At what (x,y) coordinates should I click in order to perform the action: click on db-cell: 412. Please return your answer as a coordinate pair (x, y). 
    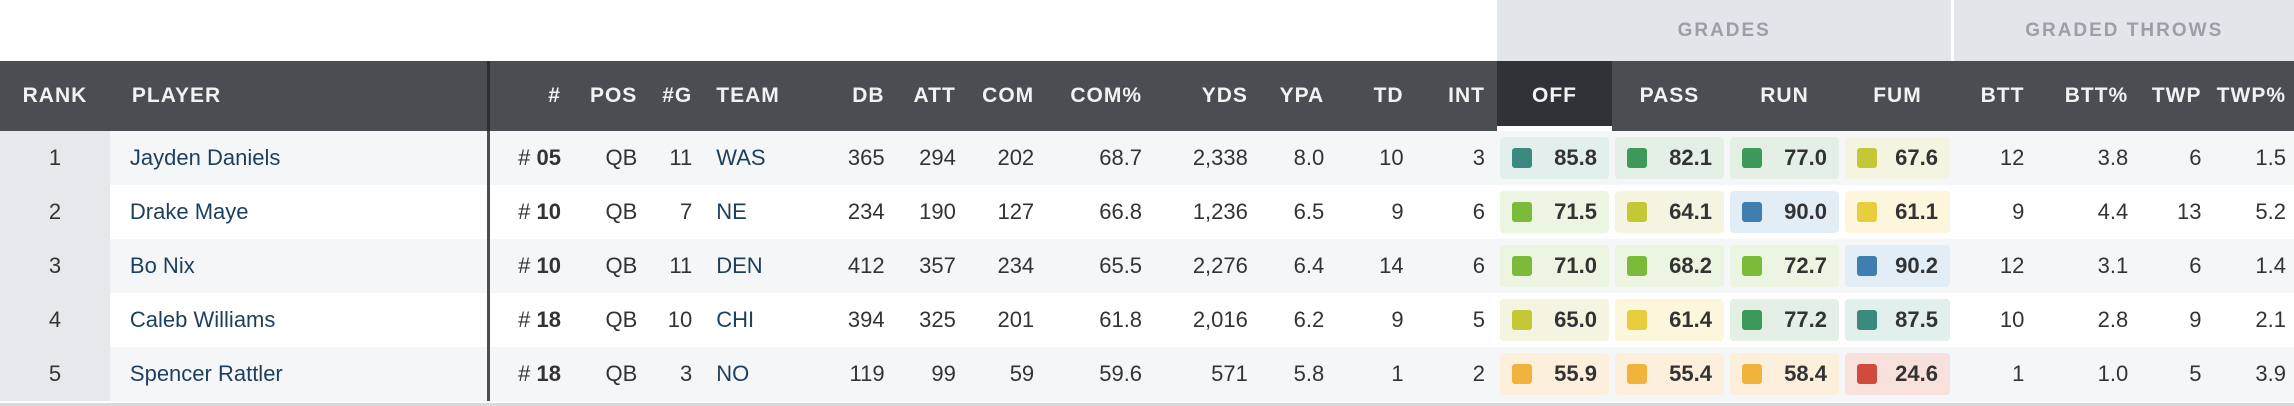
    Looking at the image, I should click on (853, 266).